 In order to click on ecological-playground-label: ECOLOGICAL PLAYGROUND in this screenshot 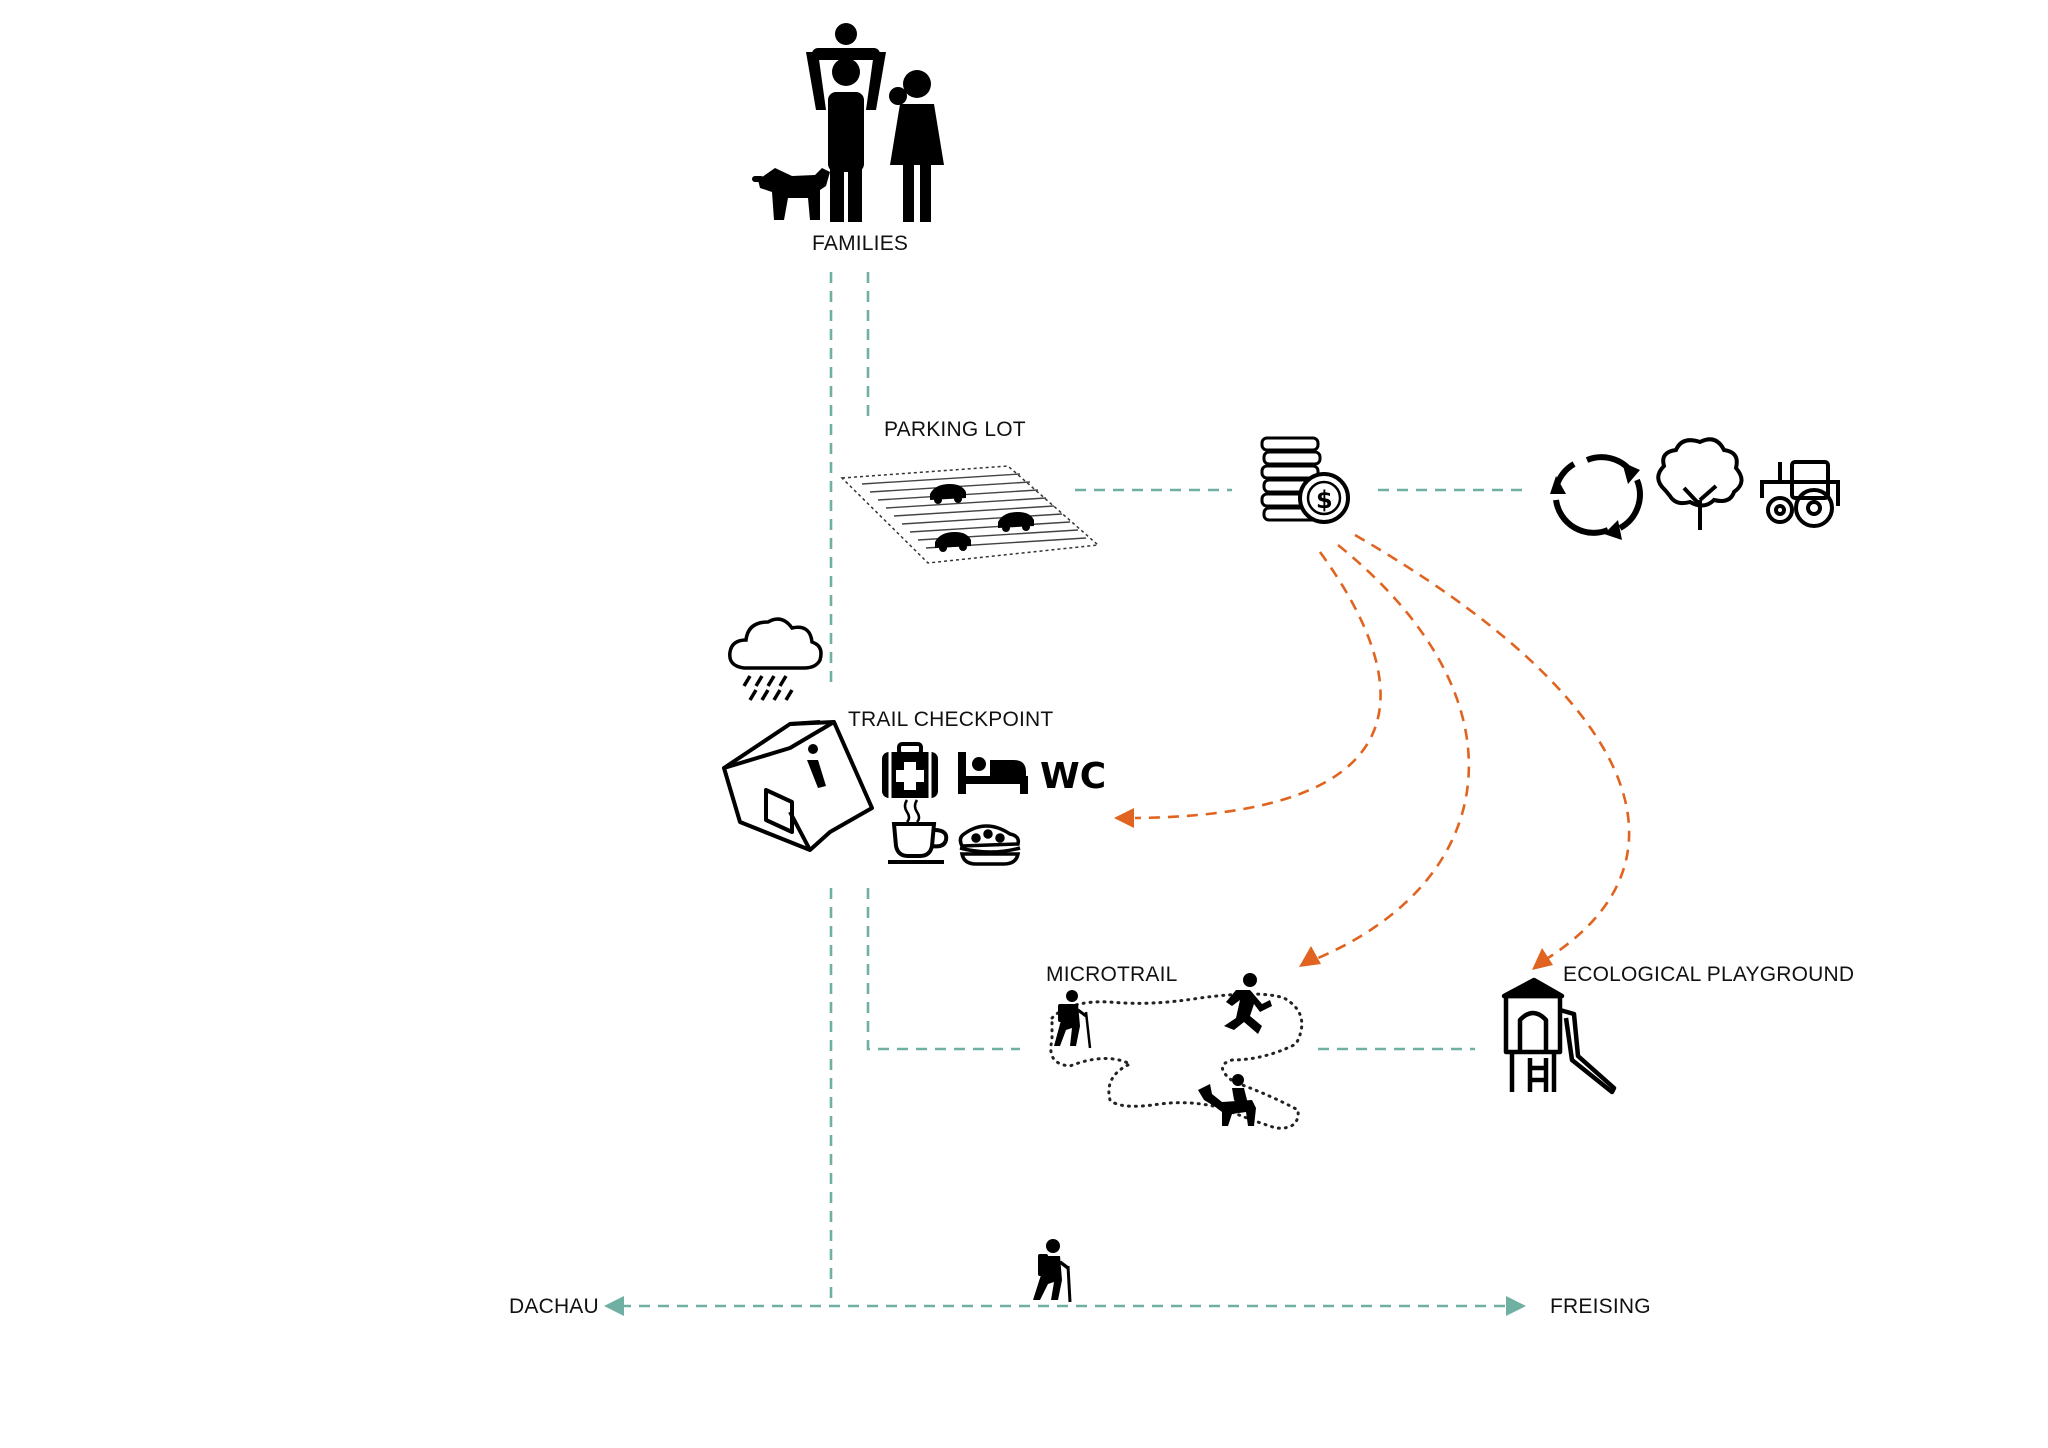, I will do `click(1708, 974)`.